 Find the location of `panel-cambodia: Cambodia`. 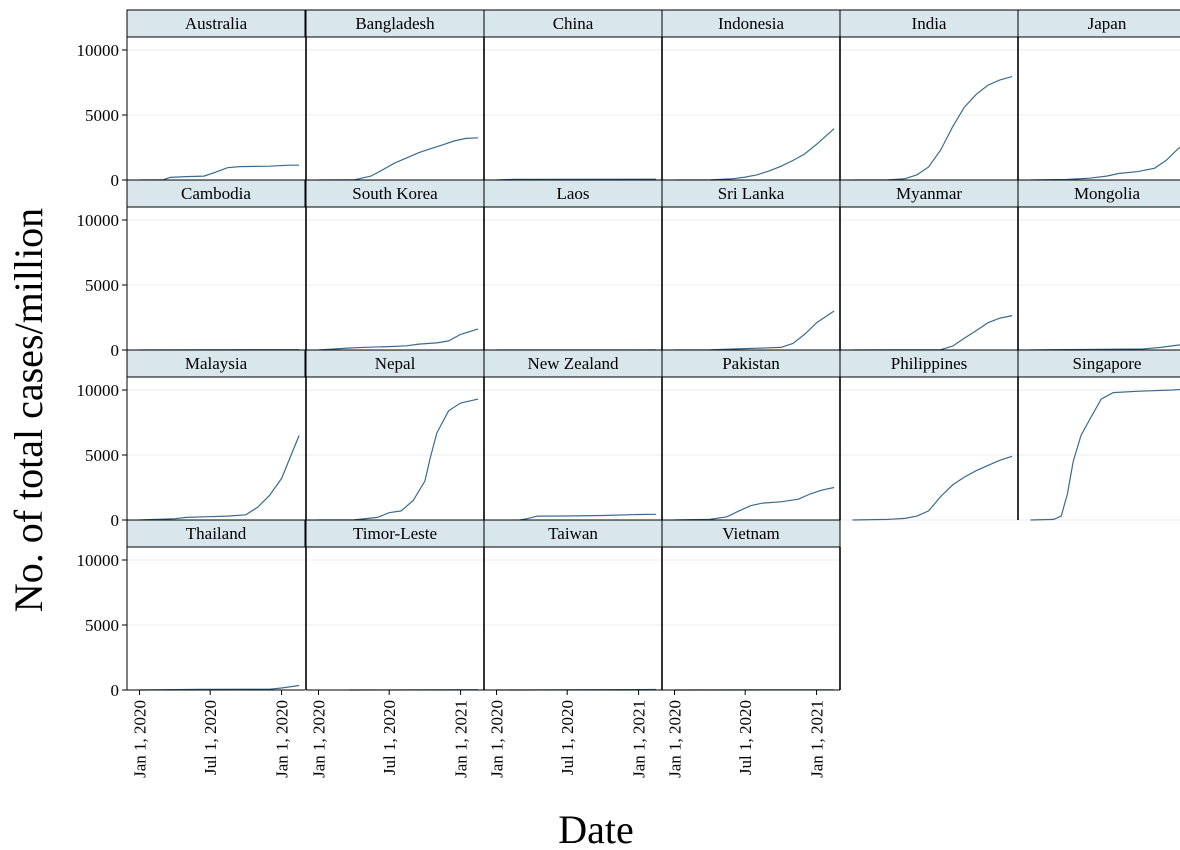

panel-cambodia: Cambodia is located at coordinates (216, 265).